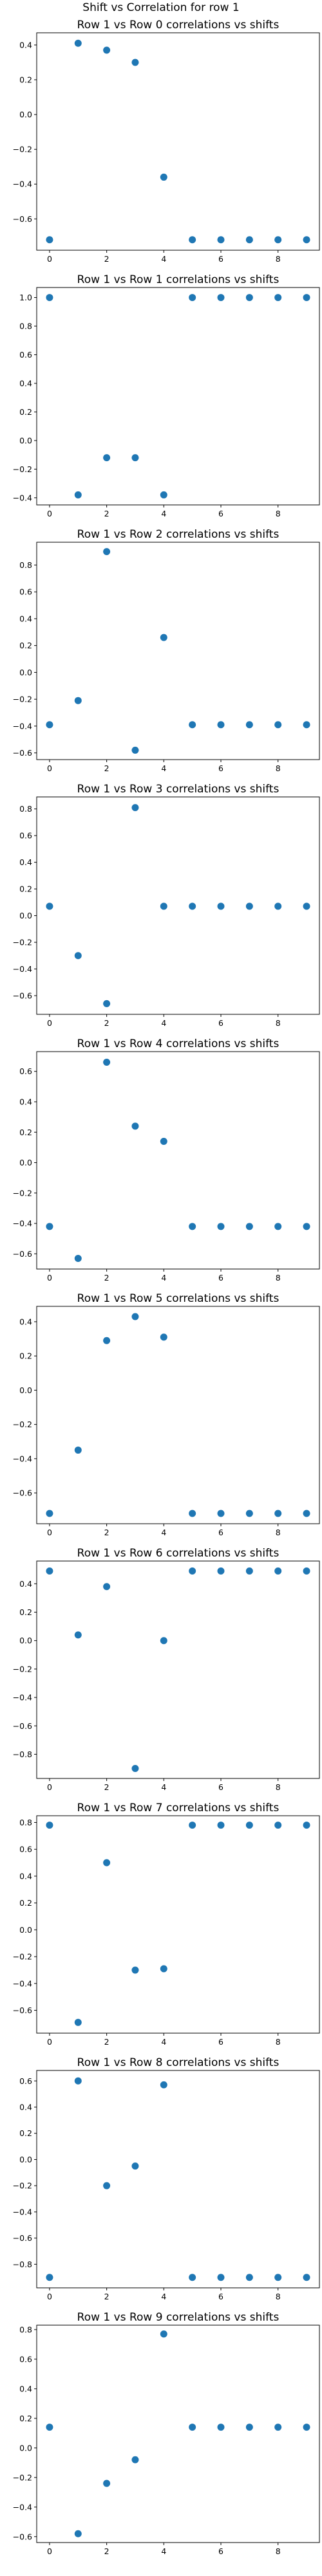 This screenshot has height=2576, width=322. Describe the element at coordinates (178, 25) in the screenshot. I see `chart-title: Row 1 vs Row 0 correlations vs shifts` at that location.